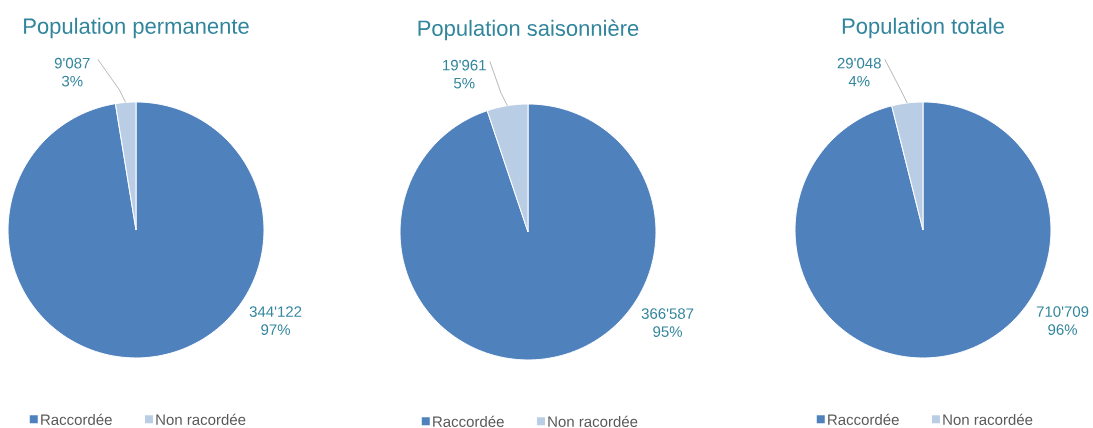 This screenshot has width=1093, height=428. What do you see at coordinates (667, 313) in the screenshot?
I see `data-label: 366'587` at bounding box center [667, 313].